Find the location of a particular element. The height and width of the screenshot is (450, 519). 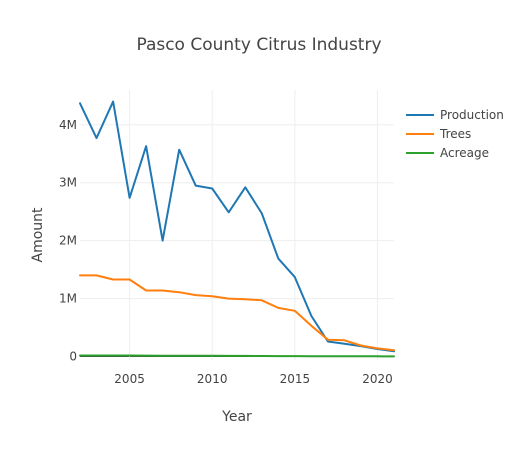

x-tick-label: 2015 is located at coordinates (295, 379).